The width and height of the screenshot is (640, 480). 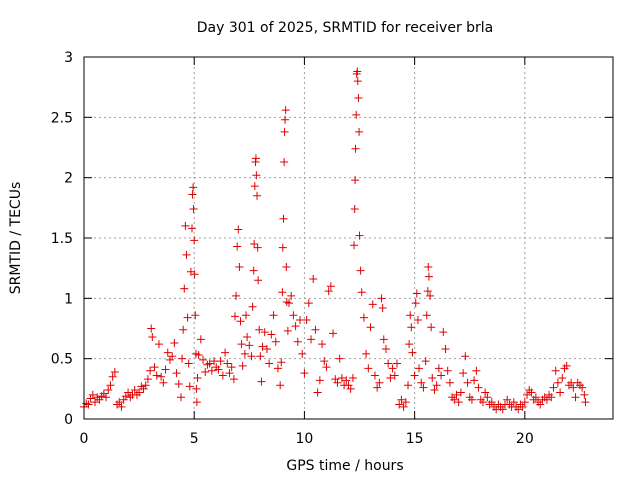 I want to click on y-tick-label: 3, so click(x=68, y=58).